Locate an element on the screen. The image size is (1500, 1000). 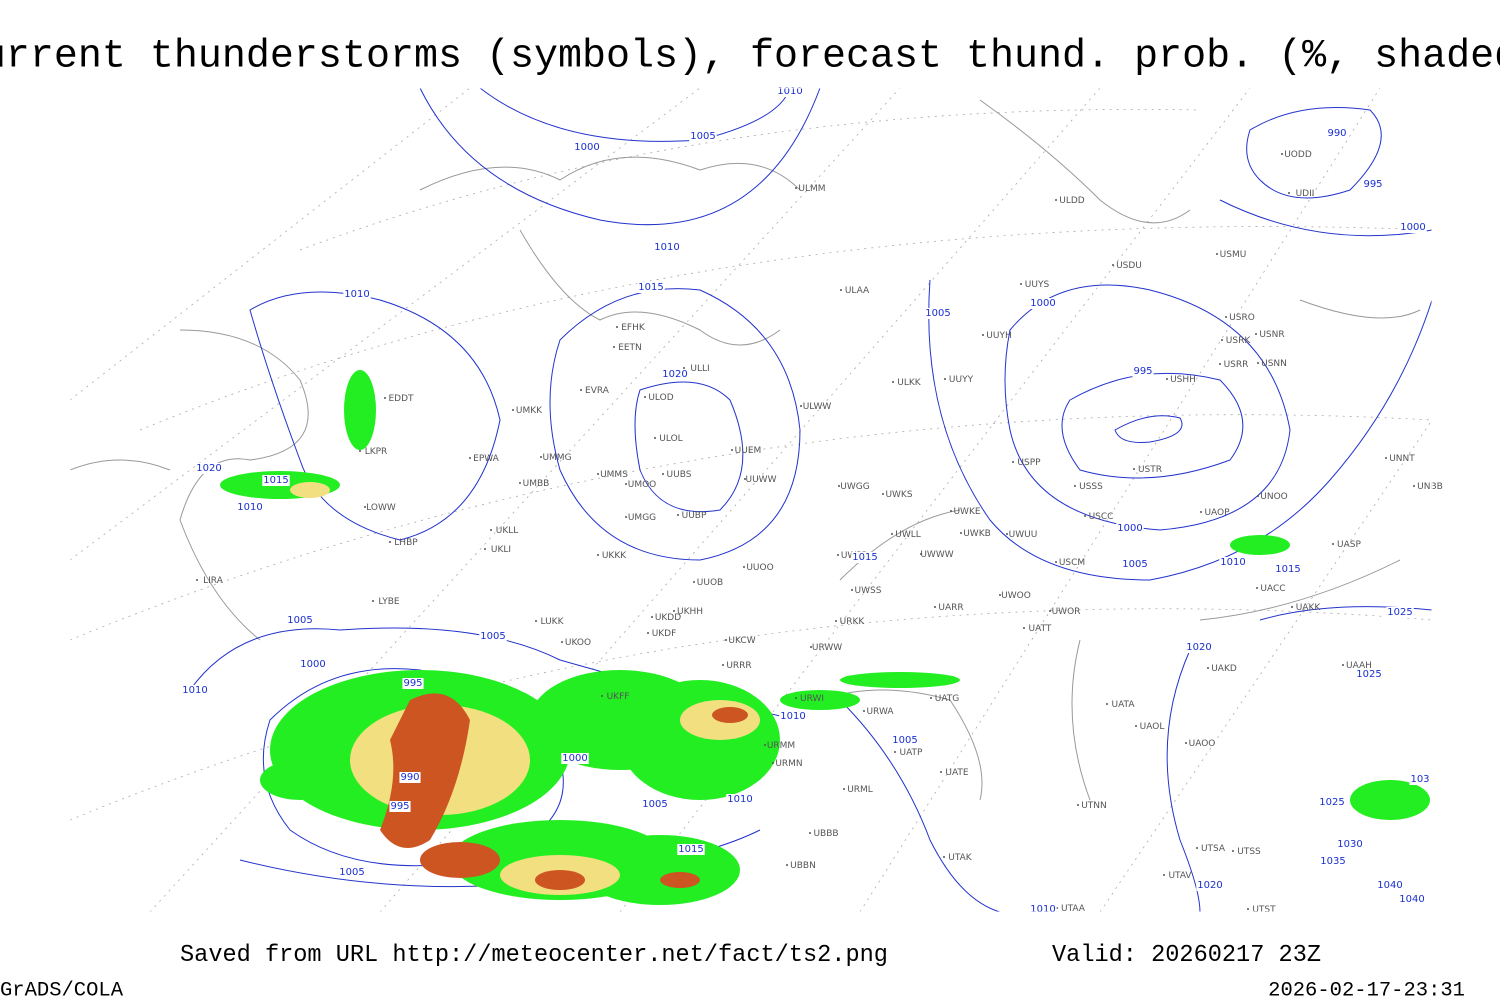
station-label: UATG is located at coordinates (947, 699).